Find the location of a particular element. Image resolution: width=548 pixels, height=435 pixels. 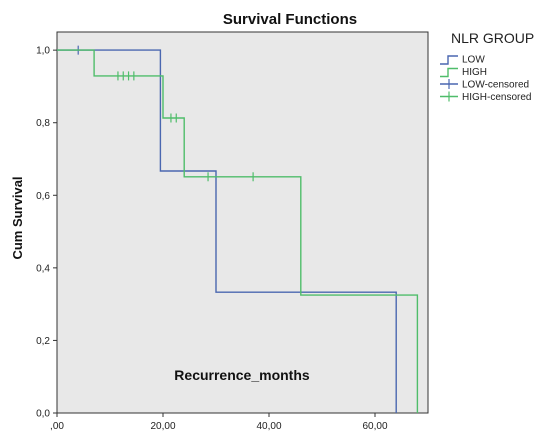

y-tick-label: 1,0 is located at coordinates (43, 51).